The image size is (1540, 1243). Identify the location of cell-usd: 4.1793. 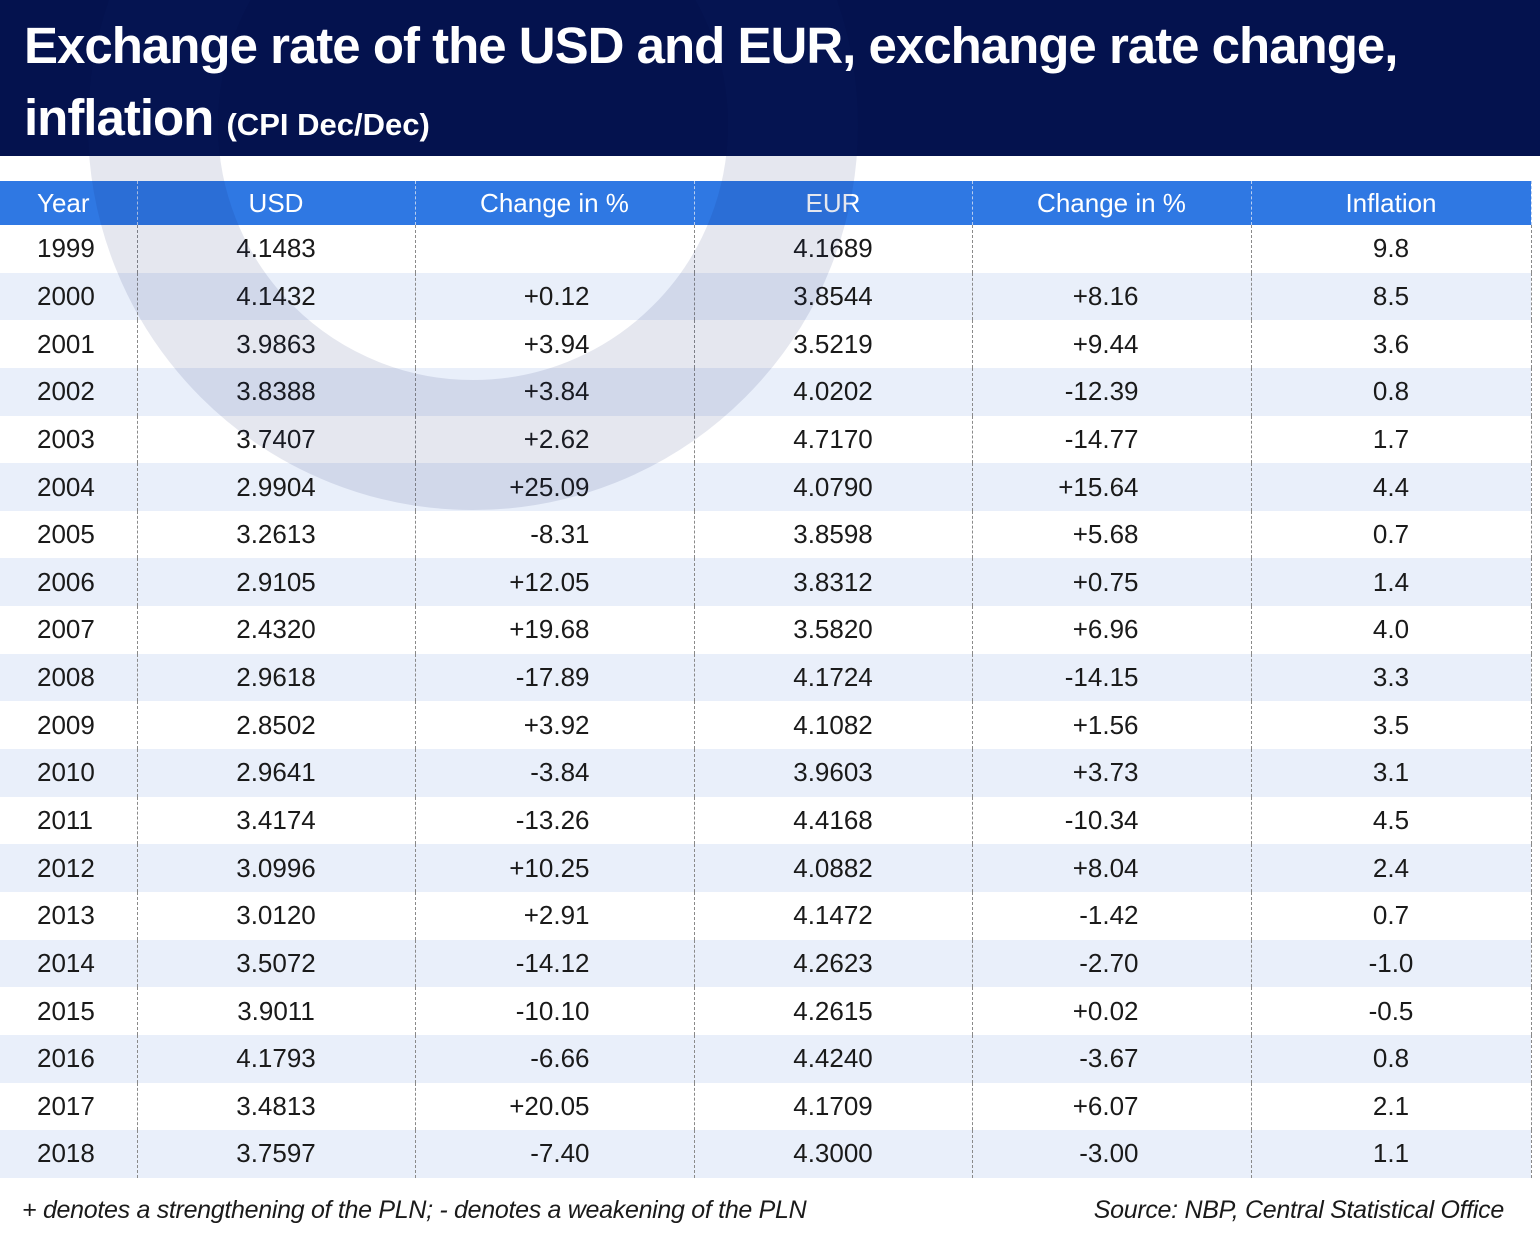
(276, 1058).